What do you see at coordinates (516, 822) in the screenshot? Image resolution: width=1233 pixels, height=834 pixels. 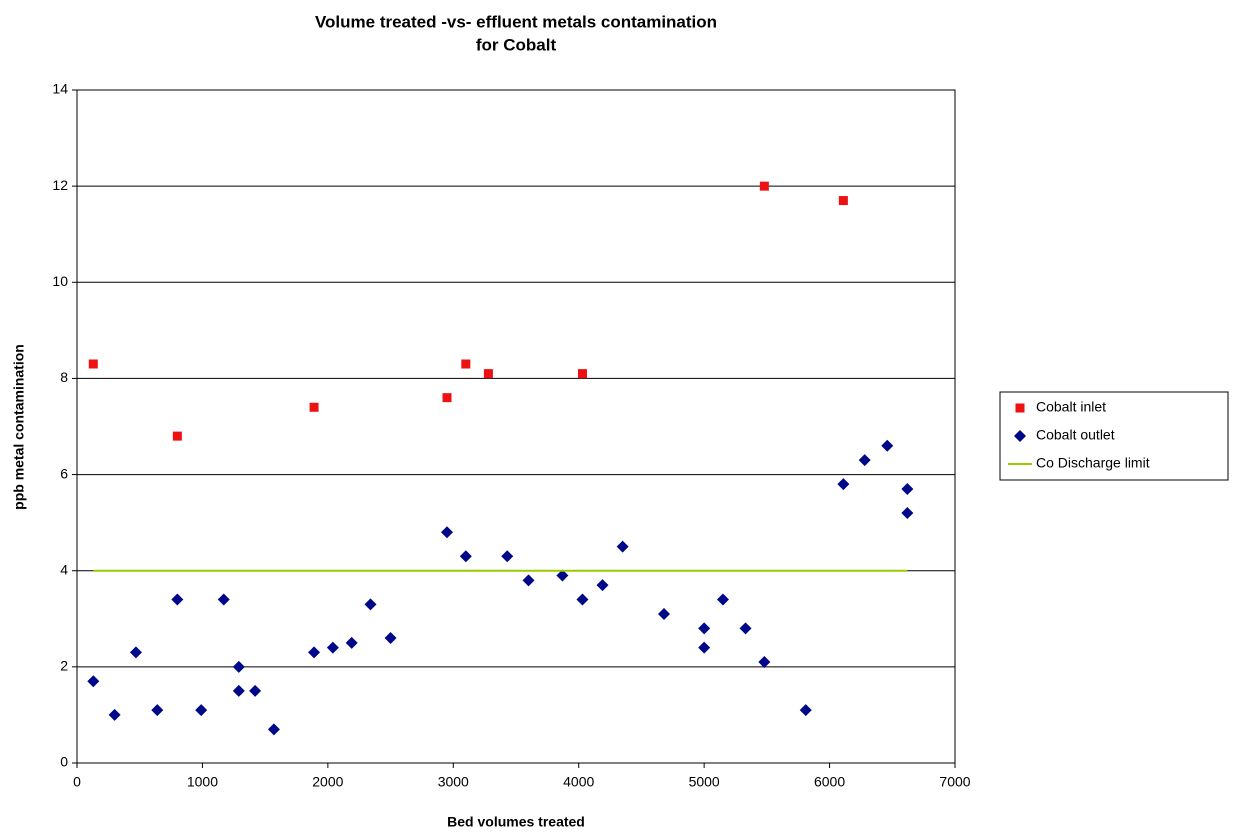 I see `x-axis-label: Bed volumes treated` at bounding box center [516, 822].